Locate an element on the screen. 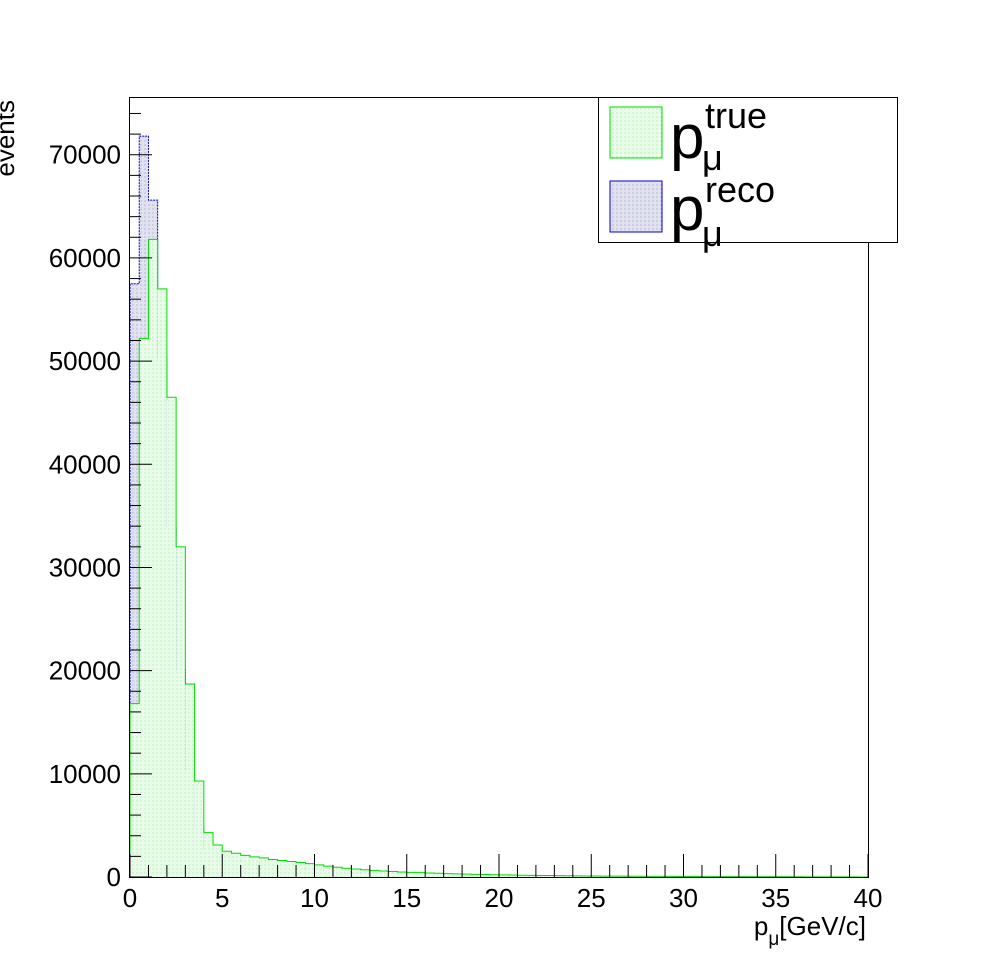  legend-reco-sub: μ is located at coordinates (712, 233).